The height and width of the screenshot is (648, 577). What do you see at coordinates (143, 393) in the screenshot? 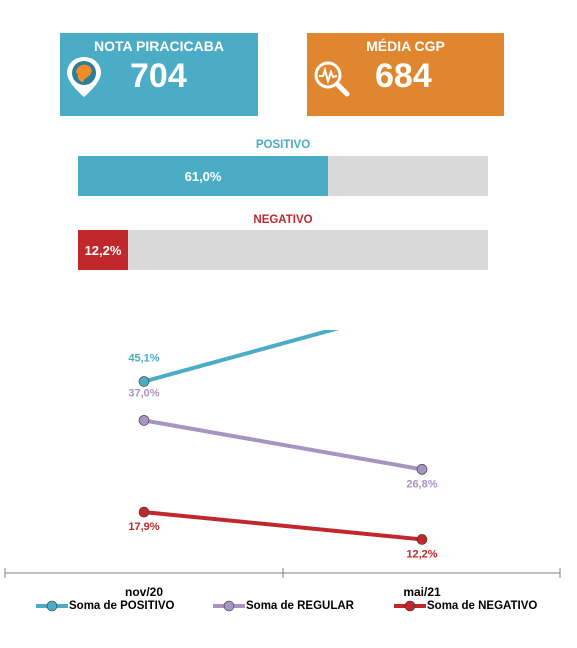
I see `data-label: 37,0%` at bounding box center [143, 393].